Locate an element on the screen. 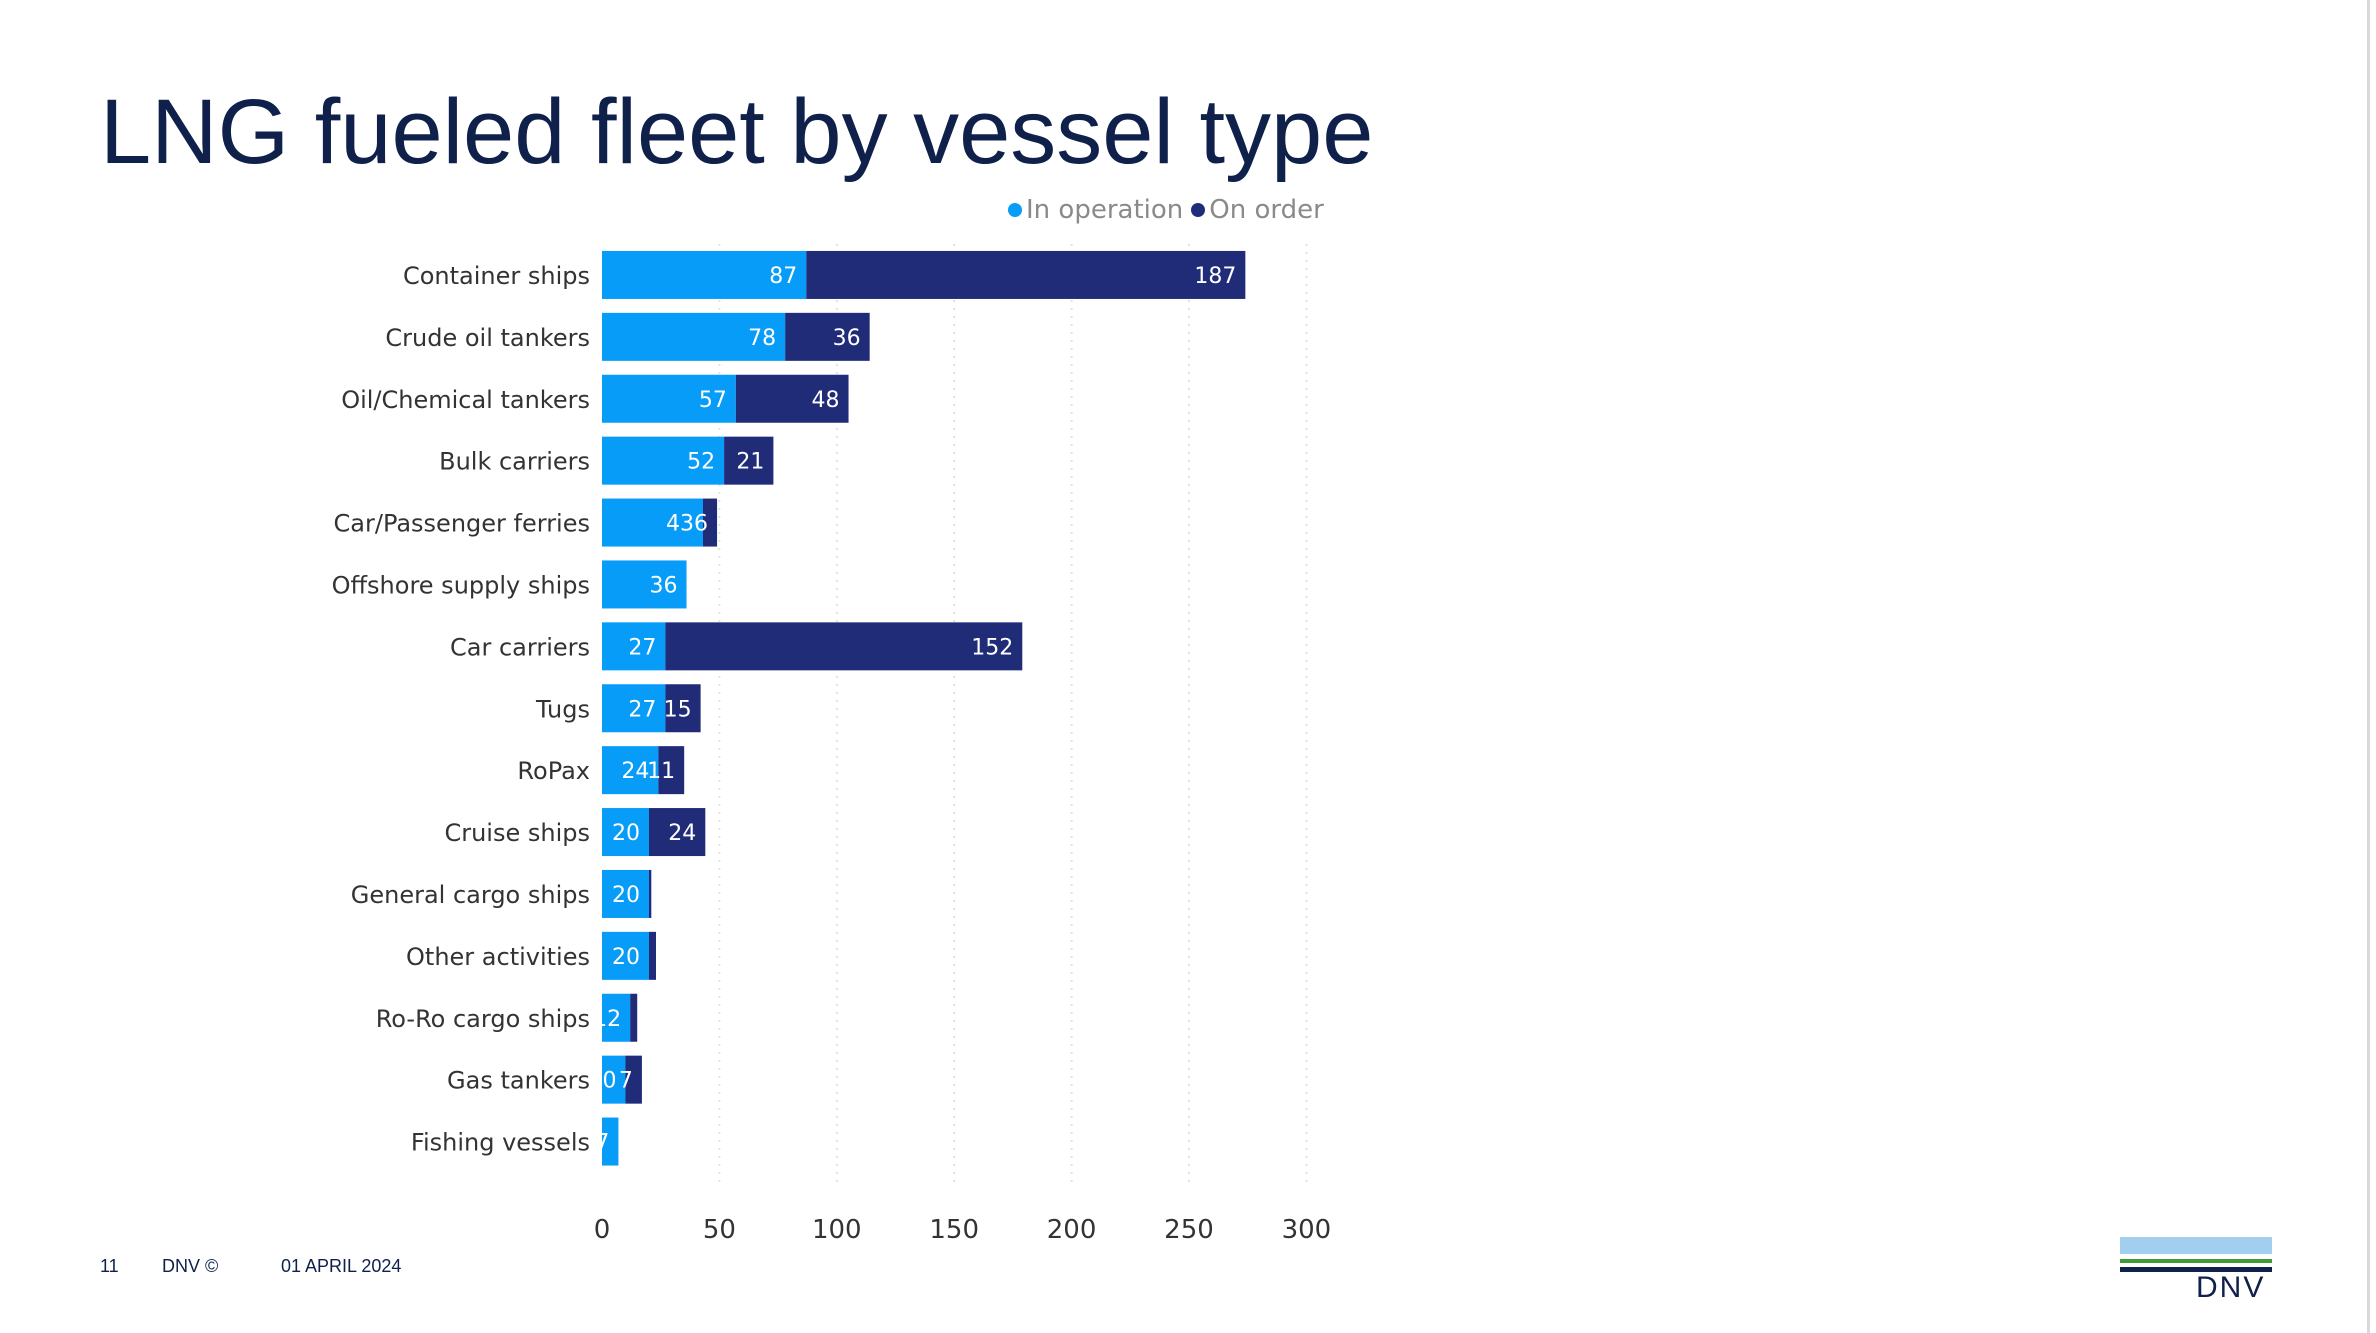 The width and height of the screenshot is (2376, 1333). legend-label-on-order: On order is located at coordinates (1266, 210).